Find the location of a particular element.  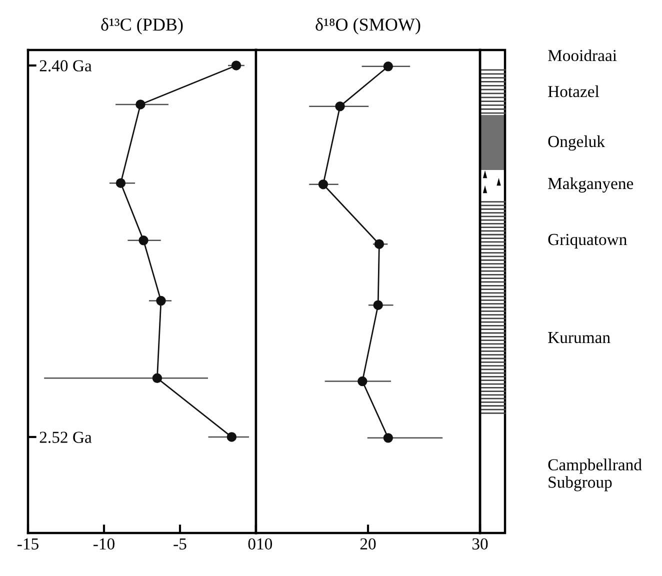

chart-title: δ¹³C (PDB) is located at coordinates (142, 26).